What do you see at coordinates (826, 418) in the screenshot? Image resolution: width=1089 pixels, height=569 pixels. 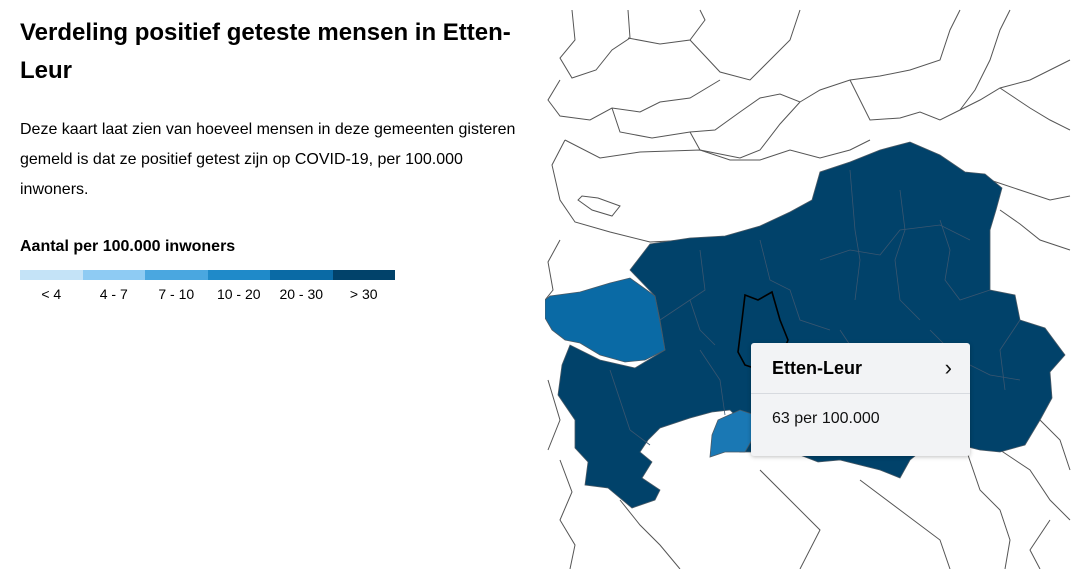 I see `tooltip-value: 63 per 100.000` at bounding box center [826, 418].